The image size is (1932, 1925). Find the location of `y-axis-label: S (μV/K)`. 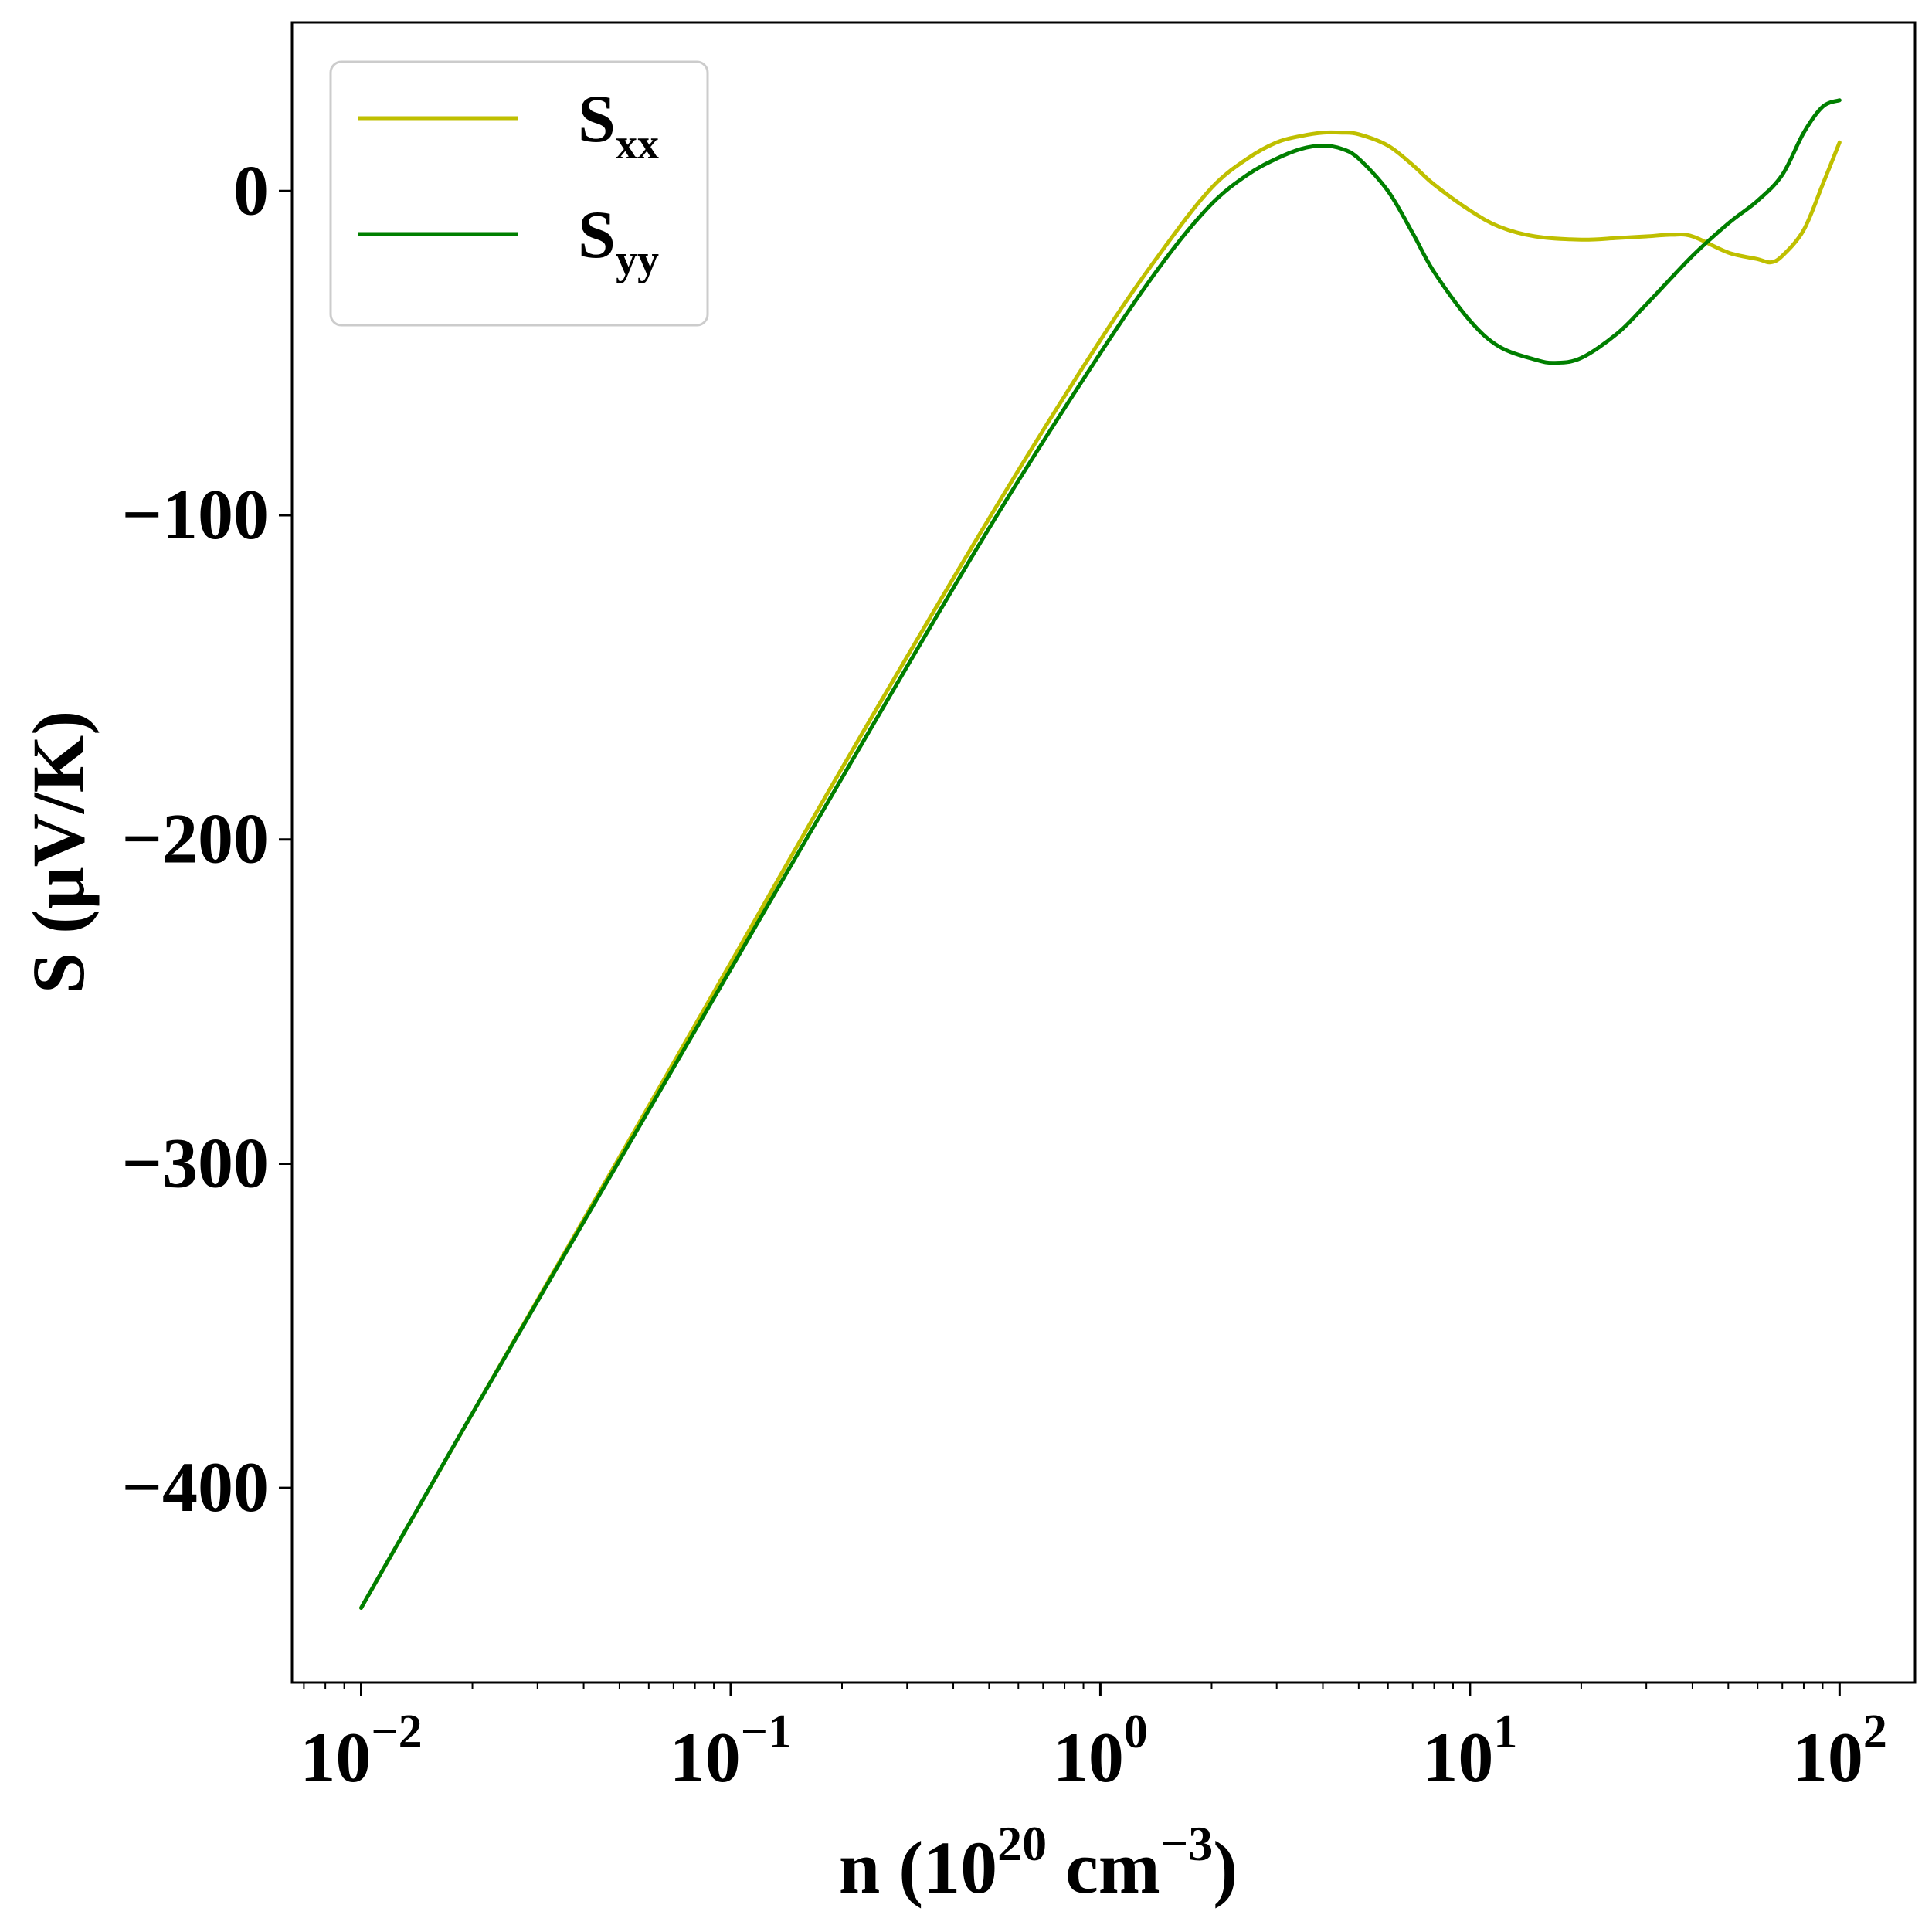

y-axis-label: S (μV/K) is located at coordinates (59, 852).